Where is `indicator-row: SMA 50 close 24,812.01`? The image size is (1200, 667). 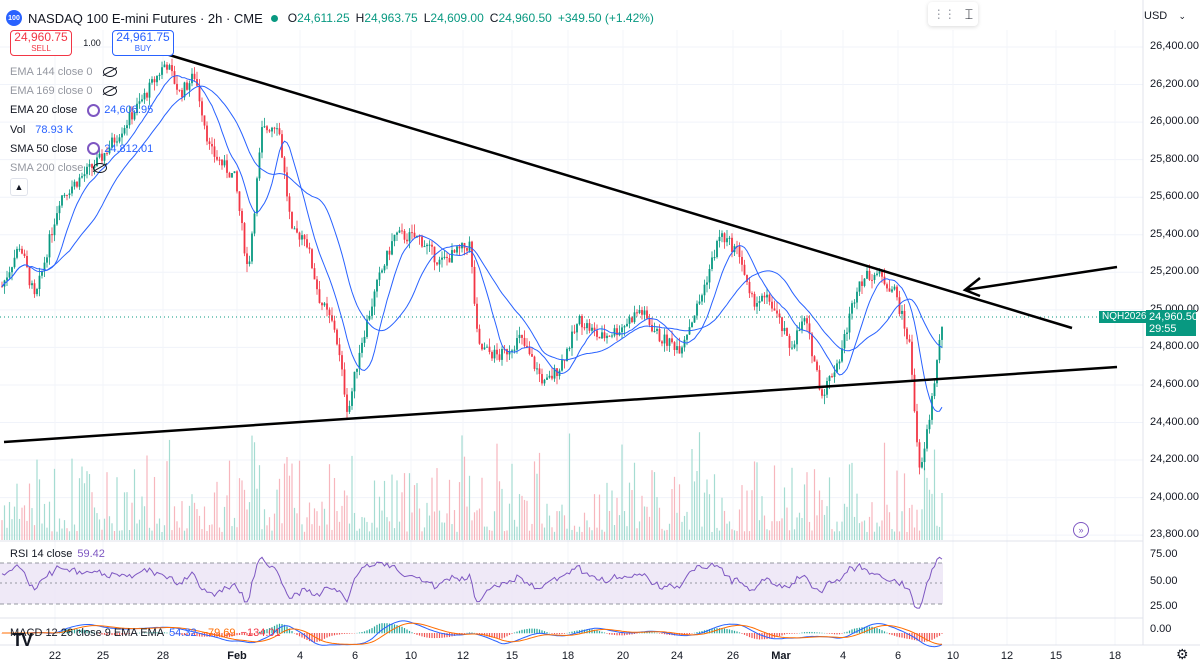 indicator-row: SMA 50 close 24,812.01 is located at coordinates (81, 148).